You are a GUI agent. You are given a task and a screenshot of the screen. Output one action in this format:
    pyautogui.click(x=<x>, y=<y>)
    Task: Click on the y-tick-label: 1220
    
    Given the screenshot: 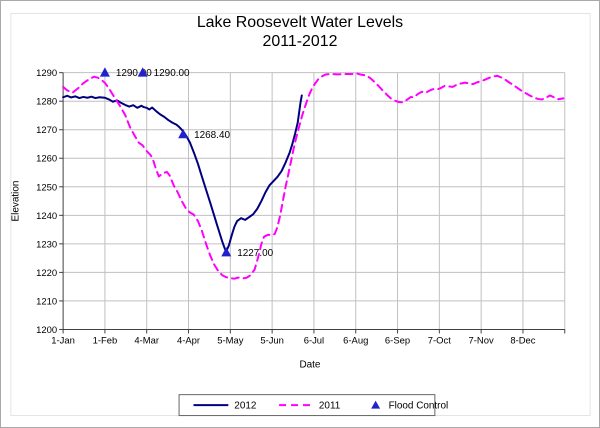 What is the action you would take?
    pyautogui.click(x=46, y=273)
    